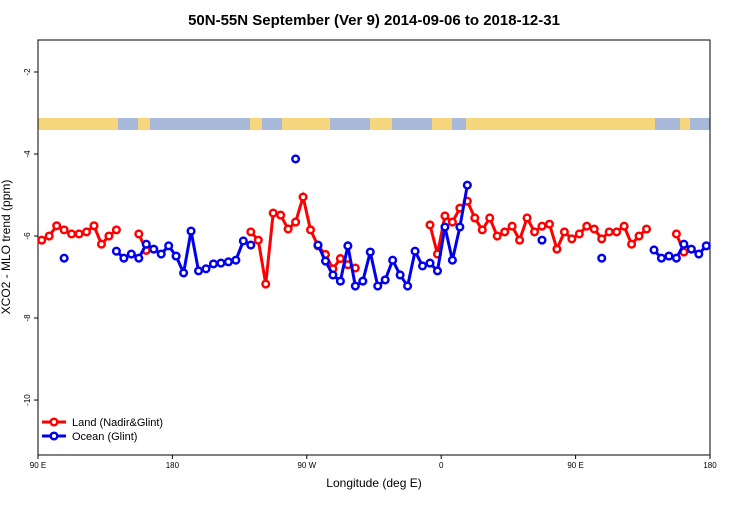 This screenshot has width=750, height=505. What do you see at coordinates (27, 72) in the screenshot?
I see `y-tick-label: -2` at bounding box center [27, 72].